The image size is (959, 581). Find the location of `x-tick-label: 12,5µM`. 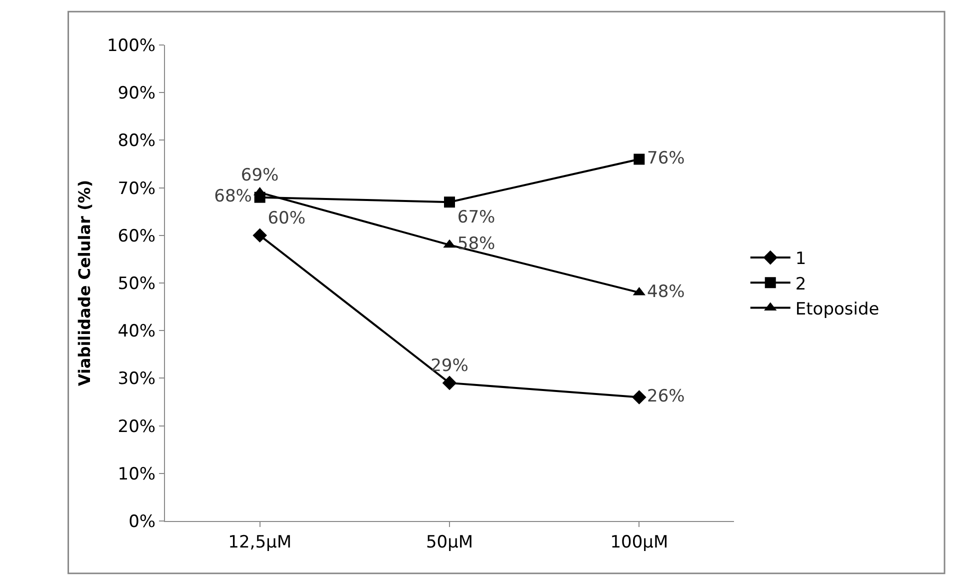

x-tick-label: 12,5µM is located at coordinates (260, 542).